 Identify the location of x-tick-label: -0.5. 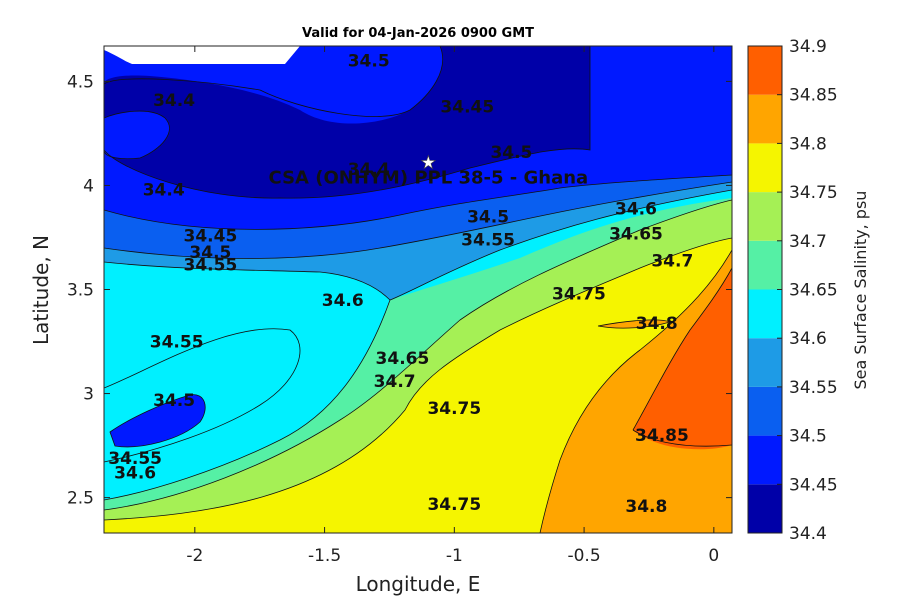
(583, 556).